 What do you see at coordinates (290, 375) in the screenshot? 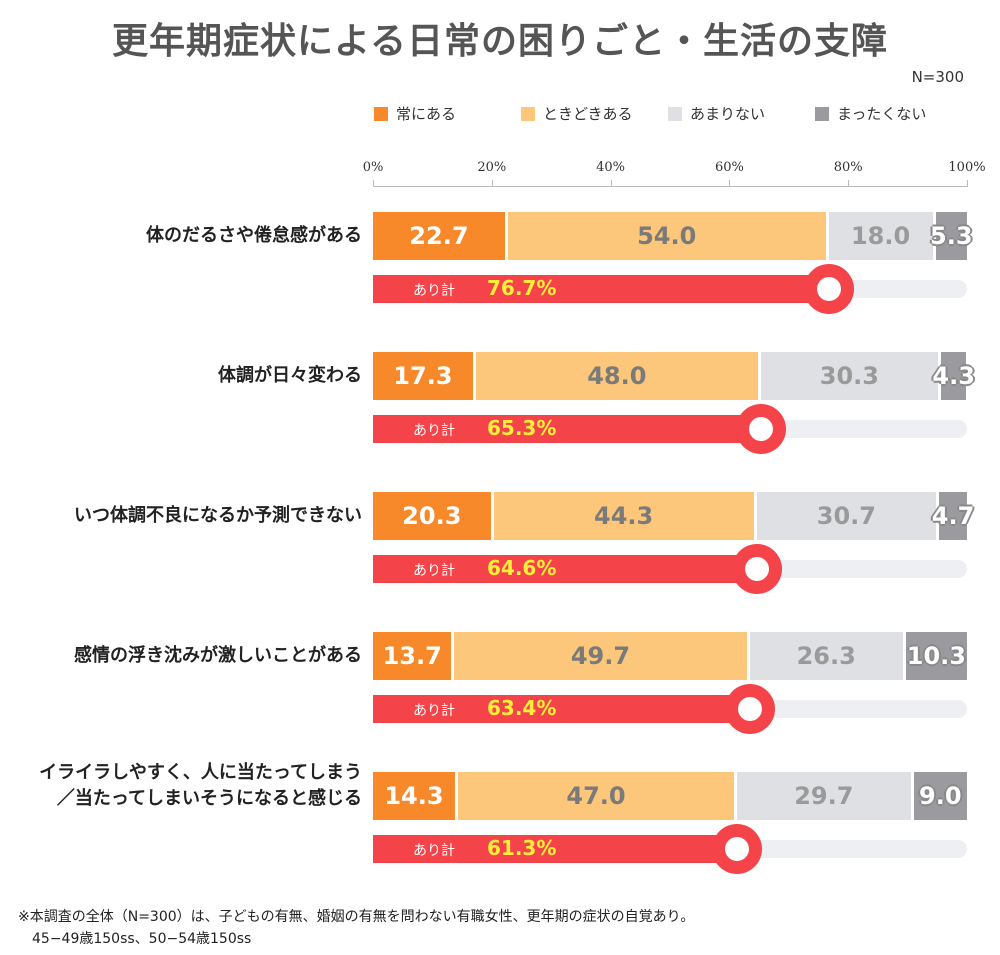
I see `category-label: 体調が日々変わる` at bounding box center [290, 375].